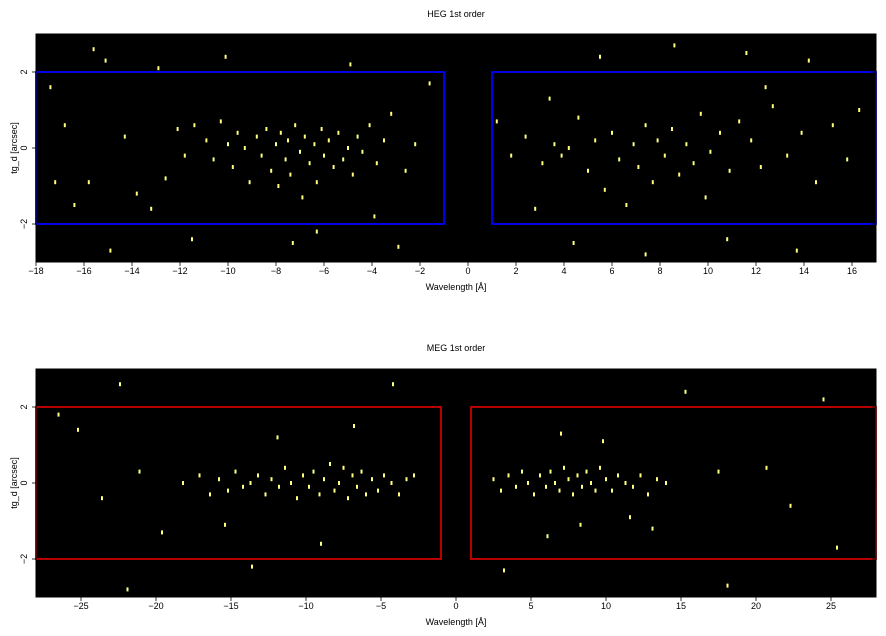  What do you see at coordinates (24, 71) in the screenshot?
I see `heg-y-tick-label: 2` at bounding box center [24, 71].